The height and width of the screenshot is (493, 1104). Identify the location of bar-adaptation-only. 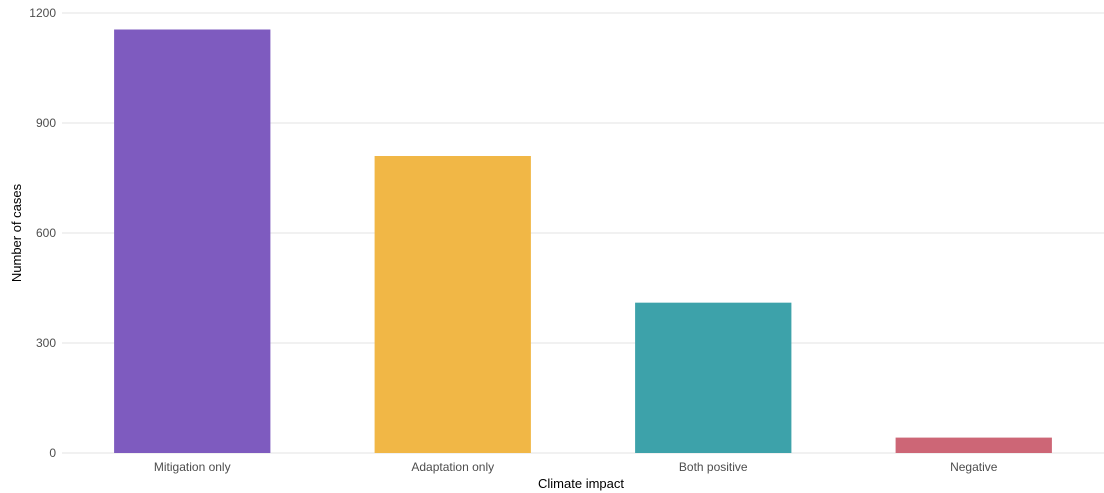
(452, 304).